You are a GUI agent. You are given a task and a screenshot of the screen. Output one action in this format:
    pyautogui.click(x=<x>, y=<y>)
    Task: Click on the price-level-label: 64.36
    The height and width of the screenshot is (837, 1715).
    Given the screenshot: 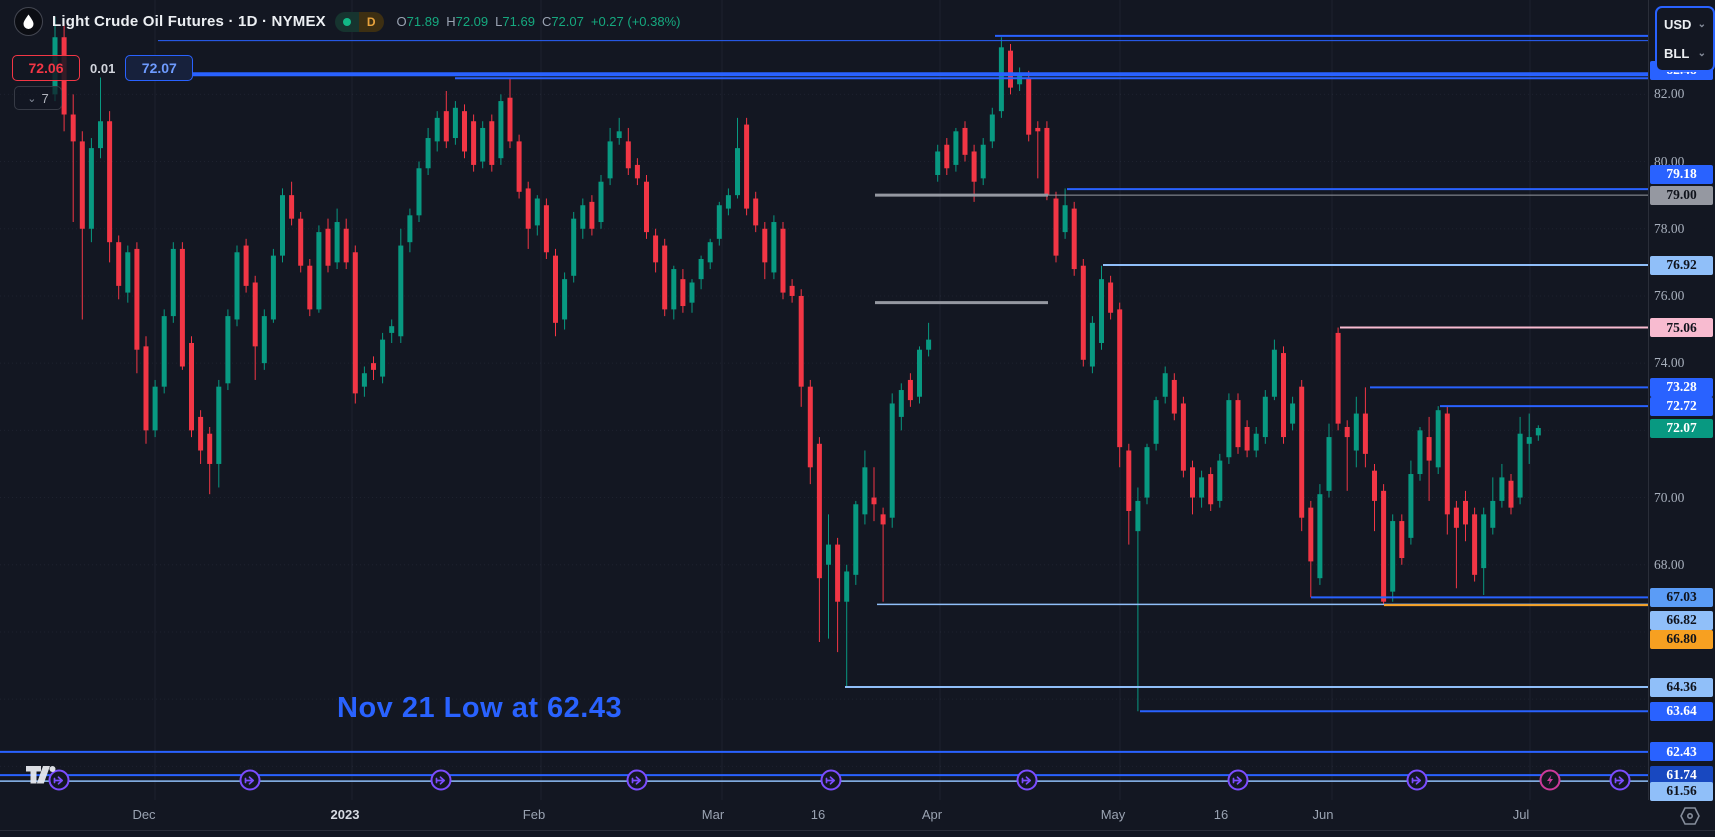 What is the action you would take?
    pyautogui.click(x=1681, y=687)
    